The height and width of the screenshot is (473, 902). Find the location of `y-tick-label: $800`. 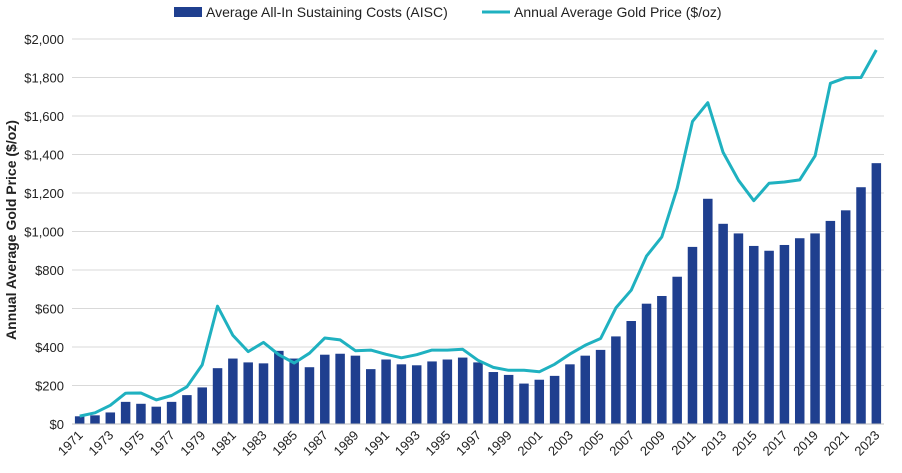

y-tick-label: $800 is located at coordinates (49, 270).